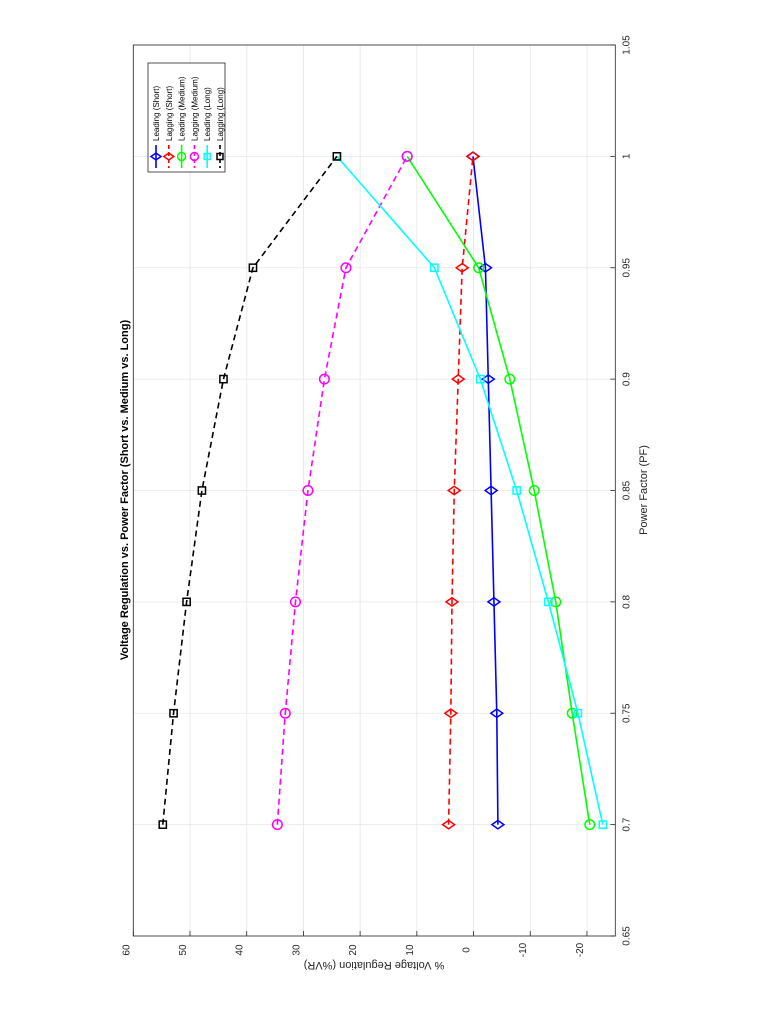  Describe the element at coordinates (342, 490) in the screenshot. I see `series-lagging-medium` at that location.